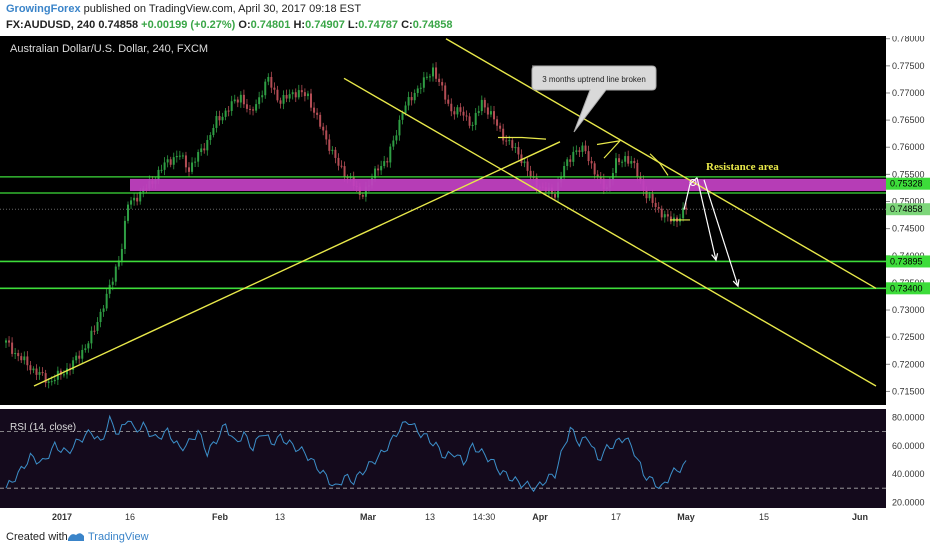 The height and width of the screenshot is (550, 932). I want to click on resistance-zone, so click(508, 185).